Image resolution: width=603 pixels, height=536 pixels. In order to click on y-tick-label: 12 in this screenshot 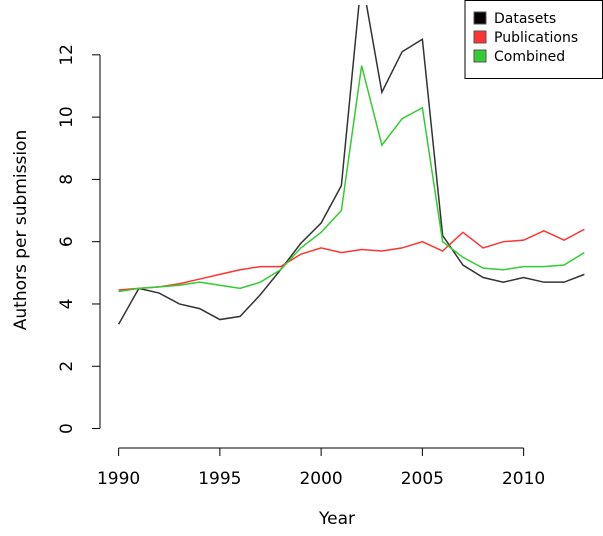, I will do `click(67, 55)`.